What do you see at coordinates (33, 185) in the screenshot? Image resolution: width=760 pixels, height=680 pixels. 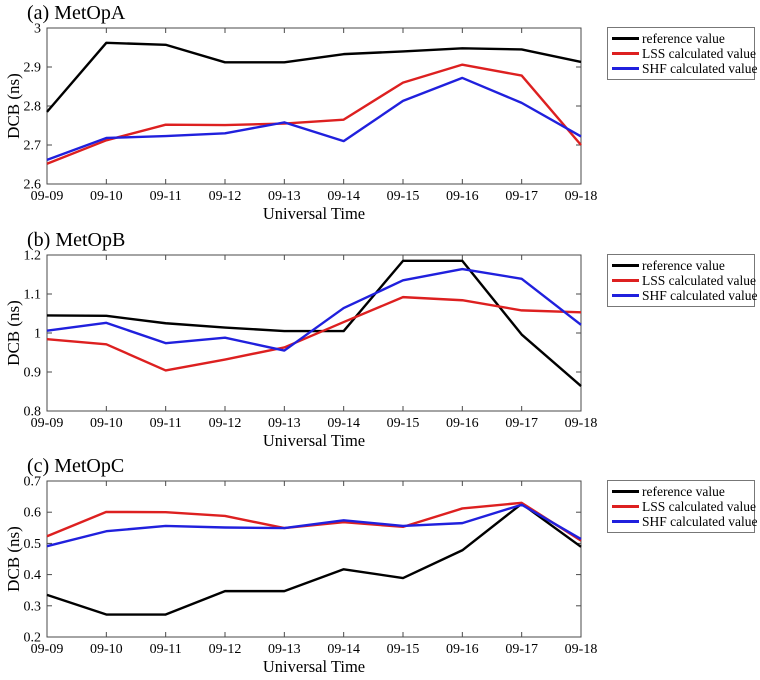 I see `y-tick-label: 2.6` at bounding box center [33, 185].